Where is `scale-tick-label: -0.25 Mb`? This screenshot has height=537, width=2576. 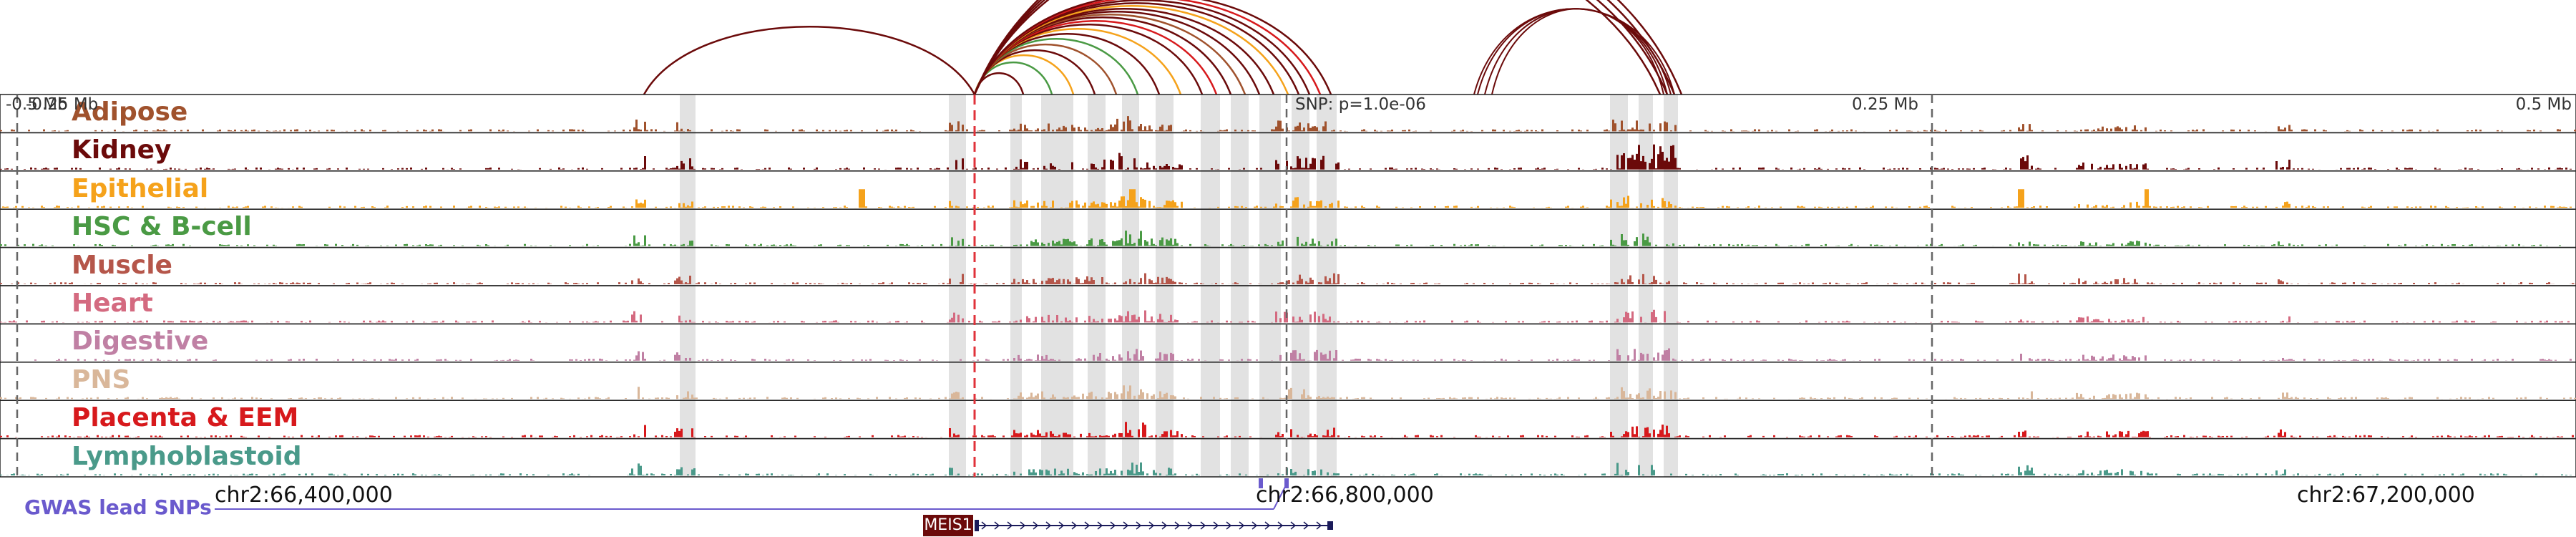 scale-tick-label: -0.25 Mb is located at coordinates (62, 104).